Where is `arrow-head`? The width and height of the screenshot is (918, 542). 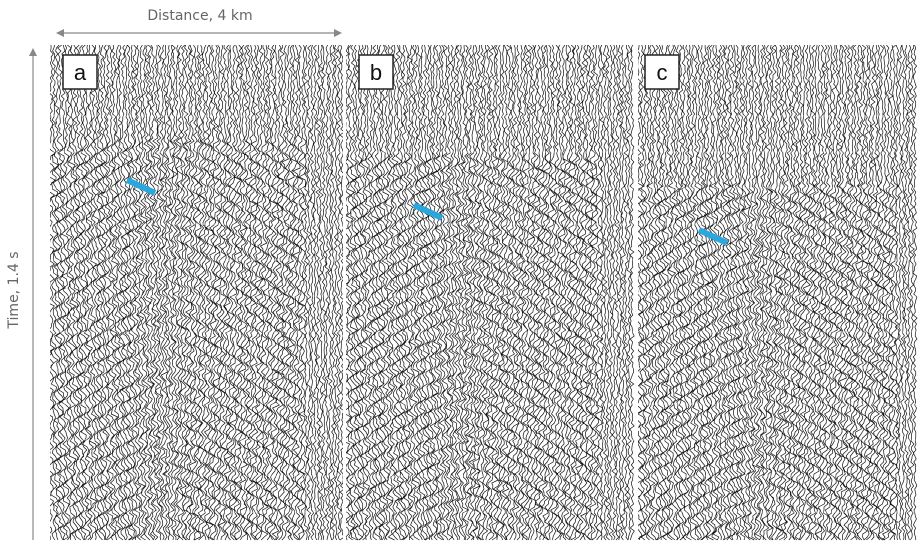
arrow-head is located at coordinates (33, 52).